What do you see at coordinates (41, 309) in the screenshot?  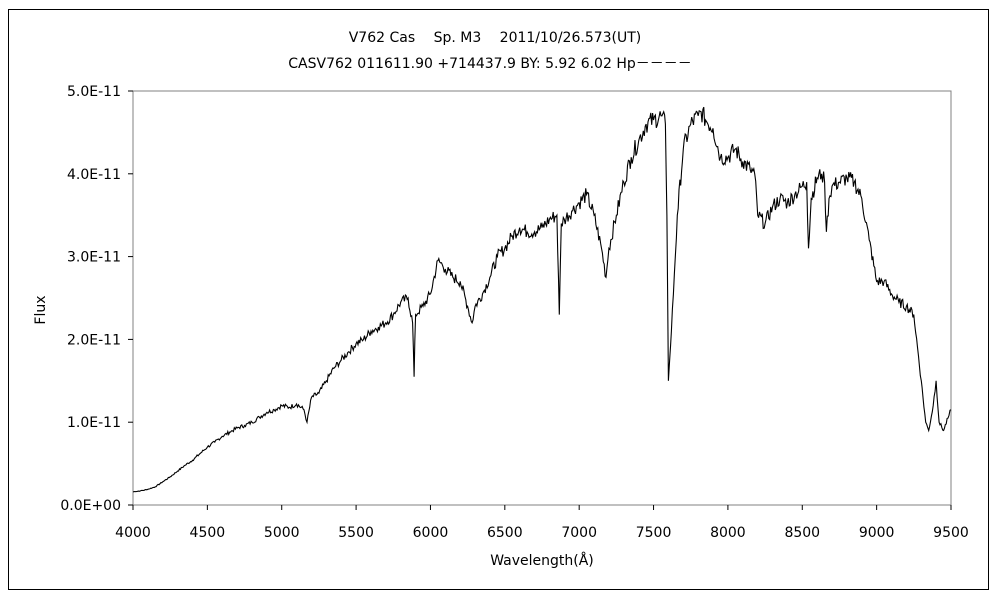 I see `y-axis-label: Flux` at bounding box center [41, 309].